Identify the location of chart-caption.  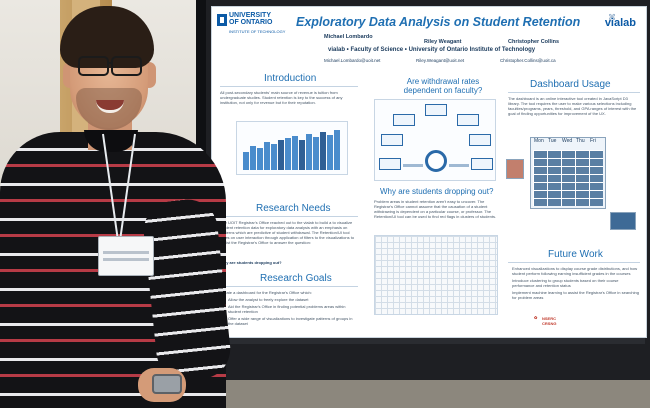
(292, 186).